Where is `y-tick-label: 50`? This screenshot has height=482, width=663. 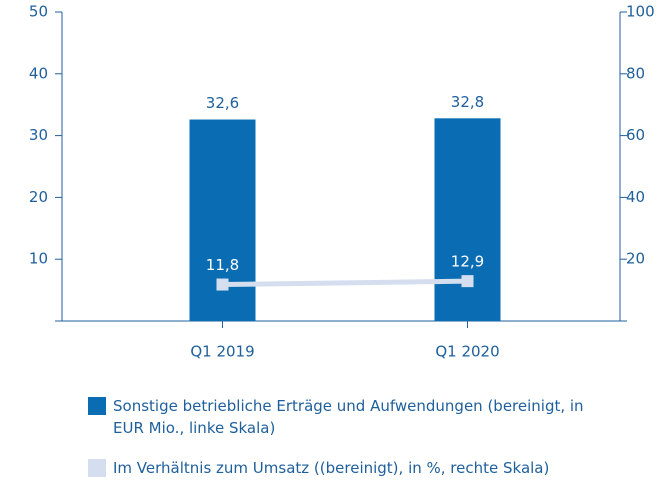
y-tick-label: 50 is located at coordinates (38, 12).